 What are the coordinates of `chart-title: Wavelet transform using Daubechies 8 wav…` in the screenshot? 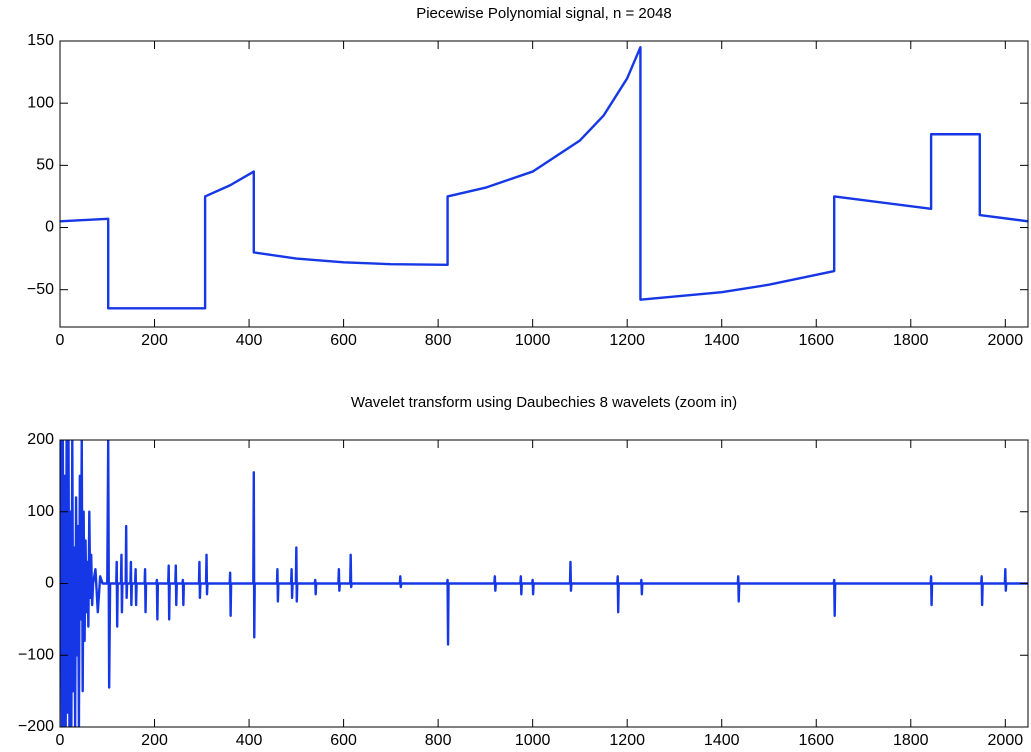 It's located at (544, 402).